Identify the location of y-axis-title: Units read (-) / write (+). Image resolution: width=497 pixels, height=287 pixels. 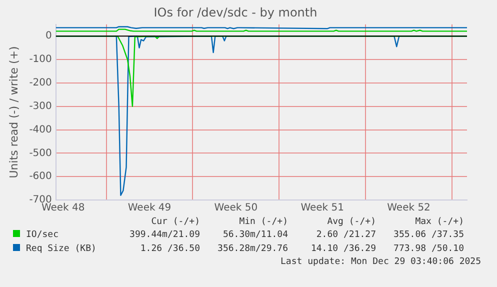
(13, 112).